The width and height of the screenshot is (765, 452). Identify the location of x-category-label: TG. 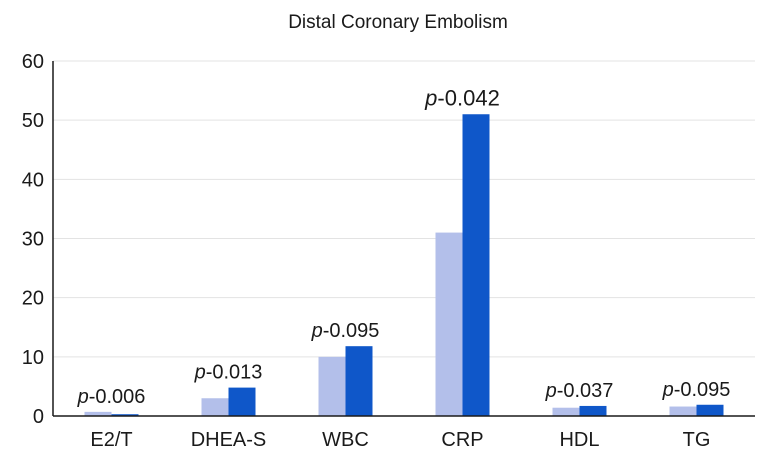
(697, 440).